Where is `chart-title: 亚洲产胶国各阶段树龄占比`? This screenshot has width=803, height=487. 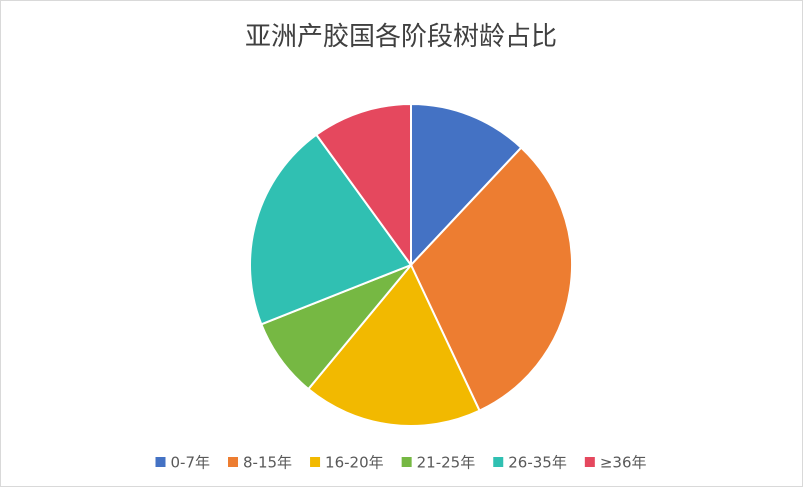
chart-title: 亚洲产胶国各阶段树龄占比 is located at coordinates (401, 37).